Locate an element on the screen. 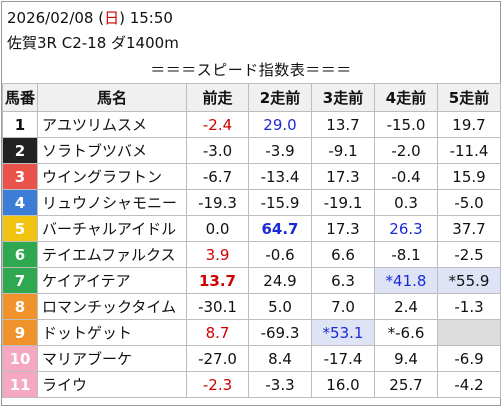 Image resolution: width=502 pixels, height=407 pixels. index-cell: -5.0 is located at coordinates (469, 202).